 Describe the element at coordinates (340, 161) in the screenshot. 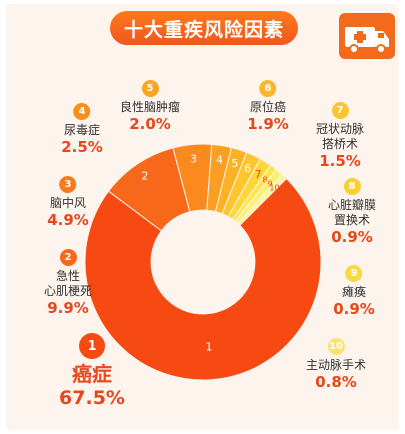

I see `label-percent: 1.5%` at that location.